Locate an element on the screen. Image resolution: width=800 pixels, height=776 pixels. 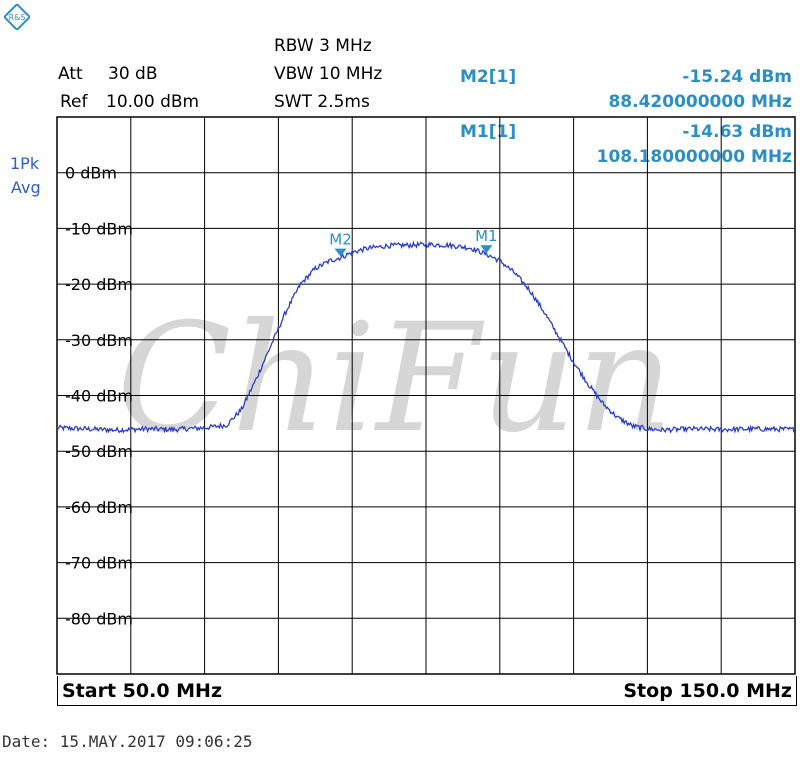
y-tick-label: -40 dBm is located at coordinates (99, 396).